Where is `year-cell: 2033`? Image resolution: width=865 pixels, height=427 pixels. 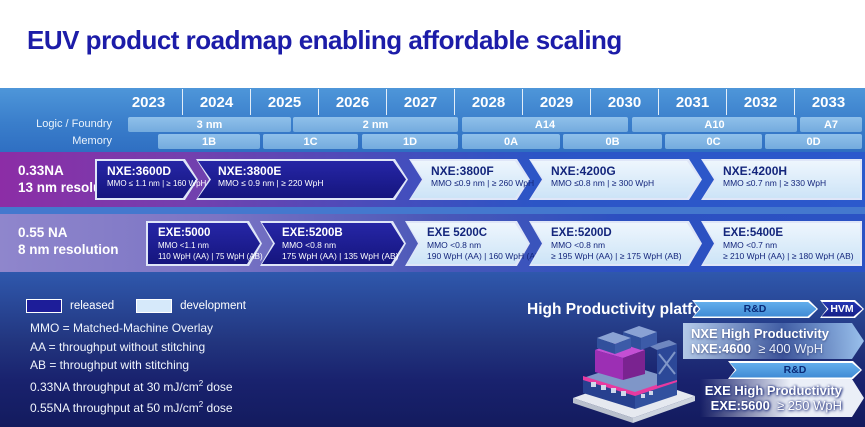 year-cell: 2033 is located at coordinates (828, 102).